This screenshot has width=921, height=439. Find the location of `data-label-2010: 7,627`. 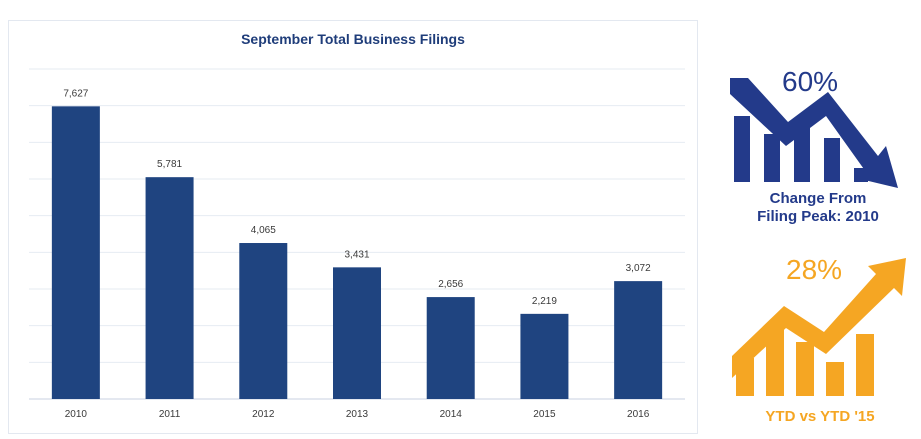

data-label-2010: 7,627 is located at coordinates (75, 93).